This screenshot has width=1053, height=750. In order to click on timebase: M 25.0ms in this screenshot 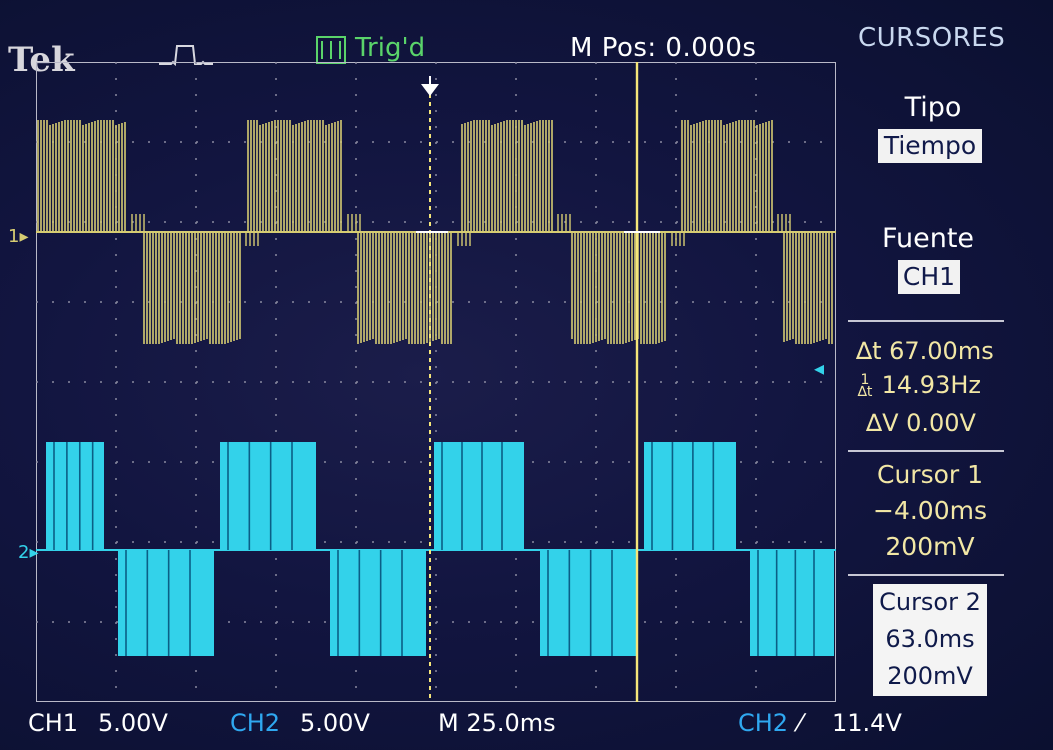, I will do `click(497, 723)`.